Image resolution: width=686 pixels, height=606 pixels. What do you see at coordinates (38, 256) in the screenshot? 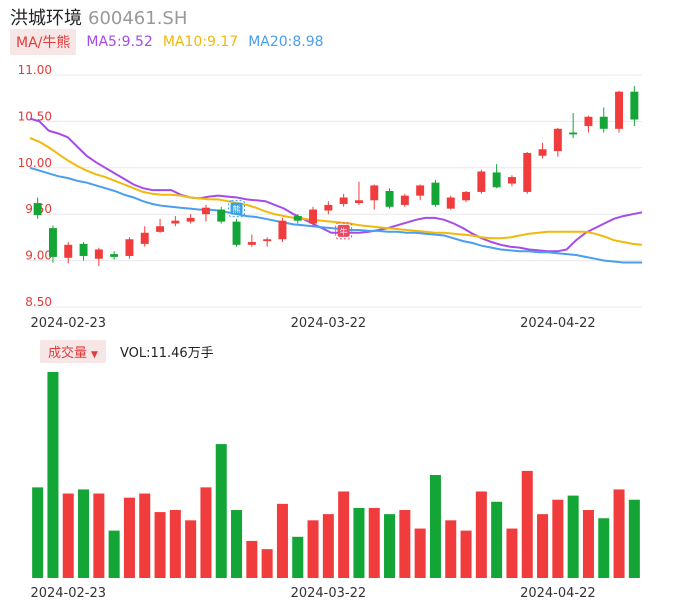
I see `y-tick-label: 9.00` at bounding box center [38, 256].